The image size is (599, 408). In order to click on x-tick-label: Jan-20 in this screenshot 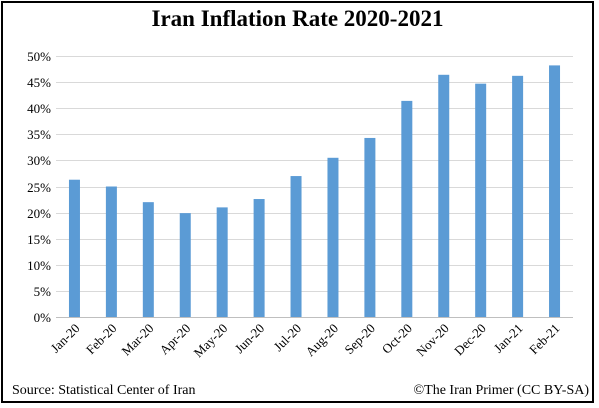, I will do `click(64, 338)`.